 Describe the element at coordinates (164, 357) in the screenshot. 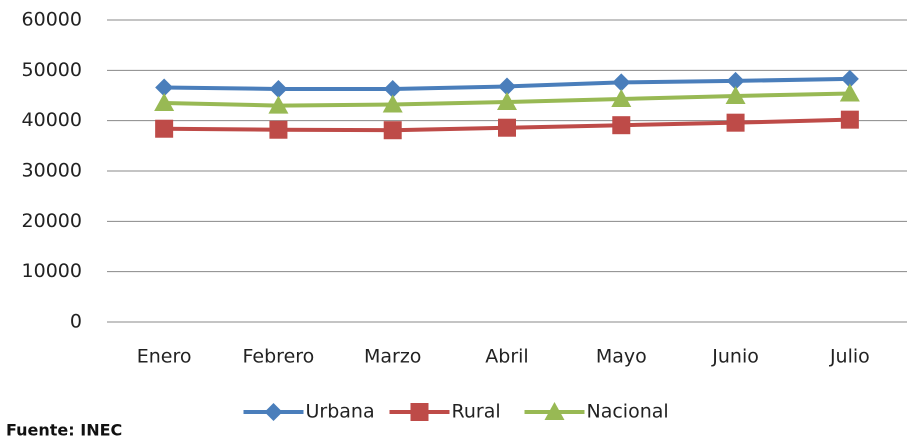

I see `x-tick-label: Enero` at that location.